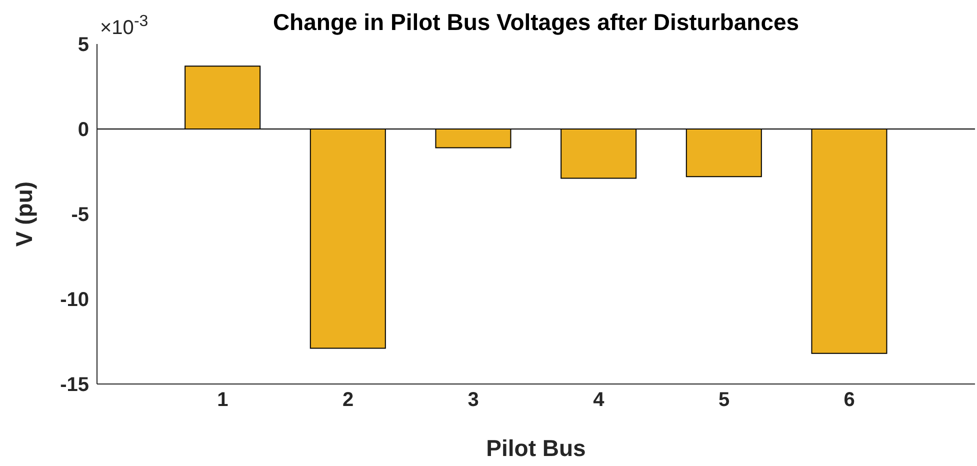 The width and height of the screenshot is (977, 466). Describe the element at coordinates (80, 215) in the screenshot. I see `y-tick-label: -5` at that location.